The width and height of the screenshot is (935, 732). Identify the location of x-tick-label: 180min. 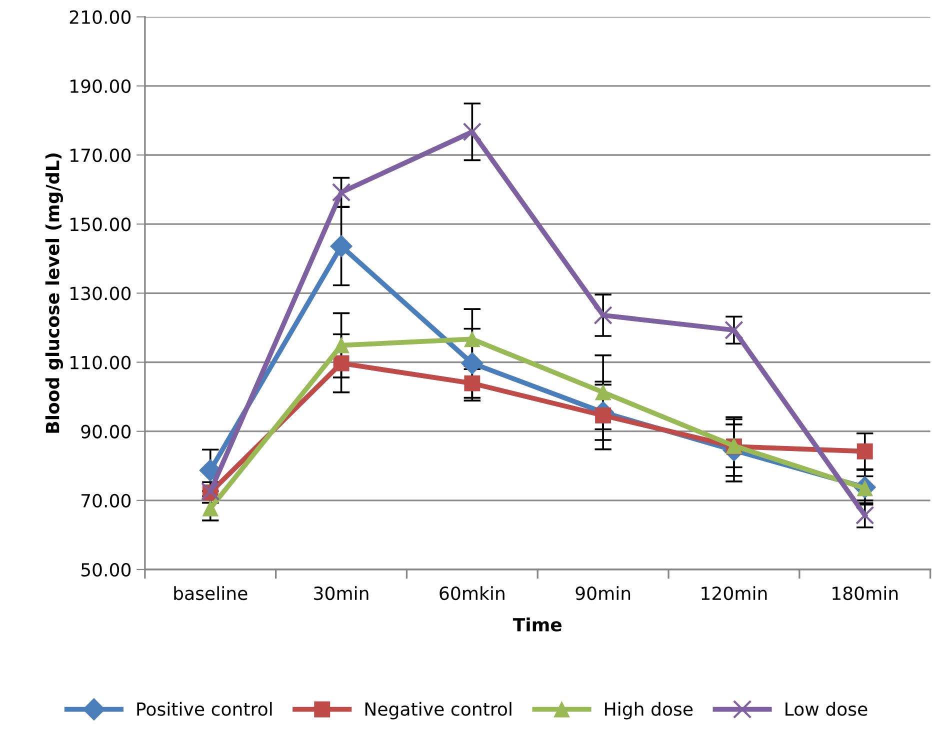
(865, 593).